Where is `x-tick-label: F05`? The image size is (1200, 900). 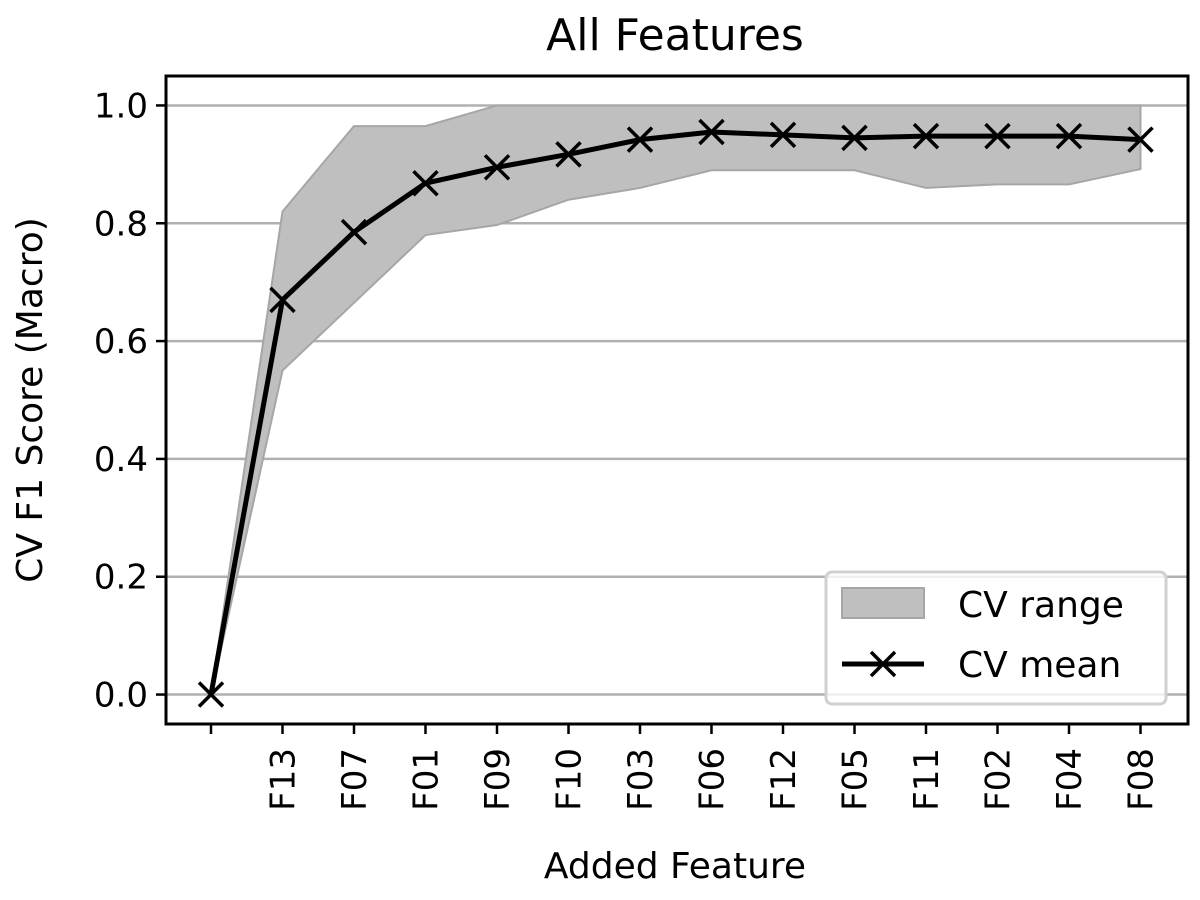 x-tick-label: F05 is located at coordinates (856, 779).